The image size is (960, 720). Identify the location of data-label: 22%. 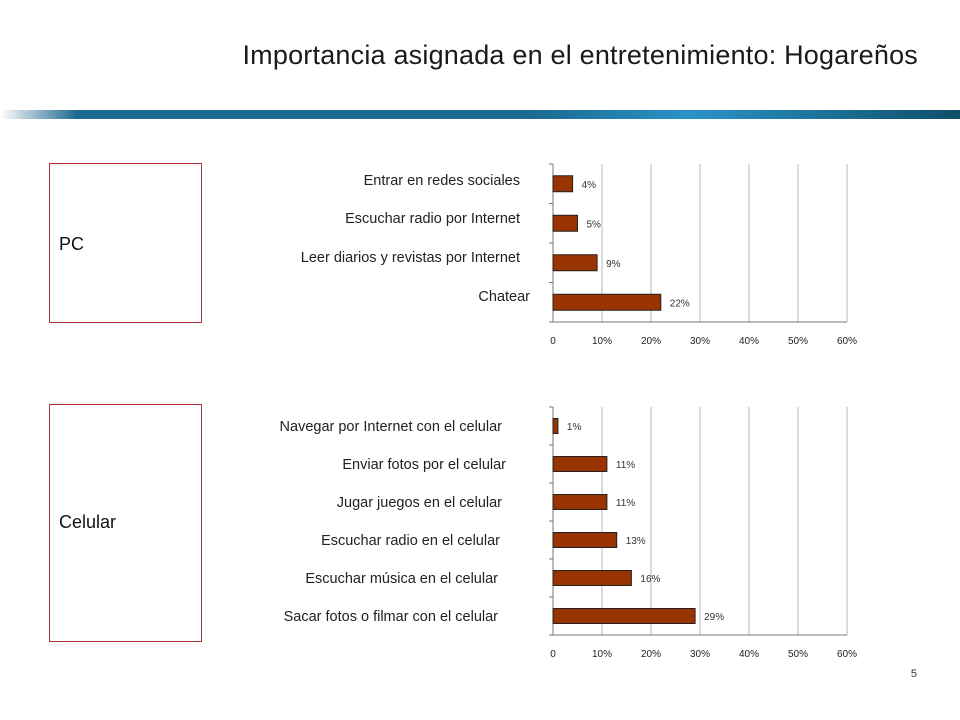
(680, 303).